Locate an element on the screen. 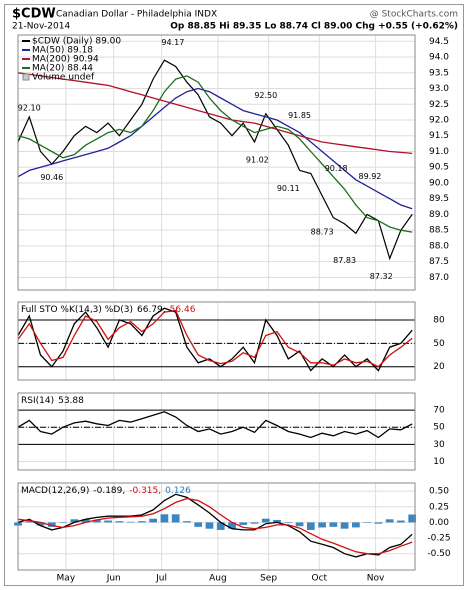  y-tick-label: 90.0 is located at coordinates (439, 183).